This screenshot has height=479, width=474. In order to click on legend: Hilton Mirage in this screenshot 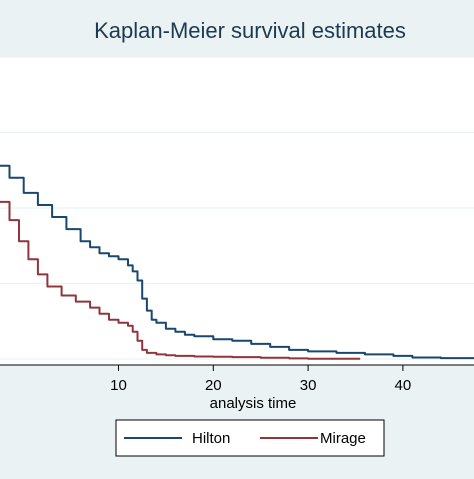, I will do `click(250, 438)`.